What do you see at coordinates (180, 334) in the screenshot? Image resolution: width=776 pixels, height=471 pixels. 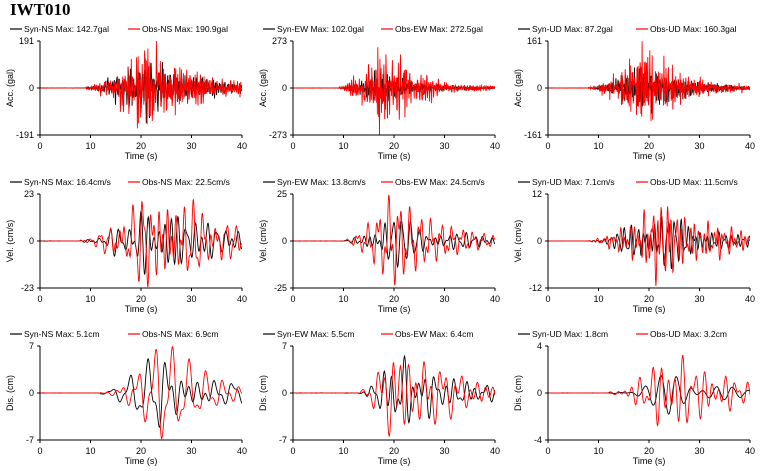 I see `obs-legend-label: Obs-NS Max: 6.9cm` at bounding box center [180, 334].